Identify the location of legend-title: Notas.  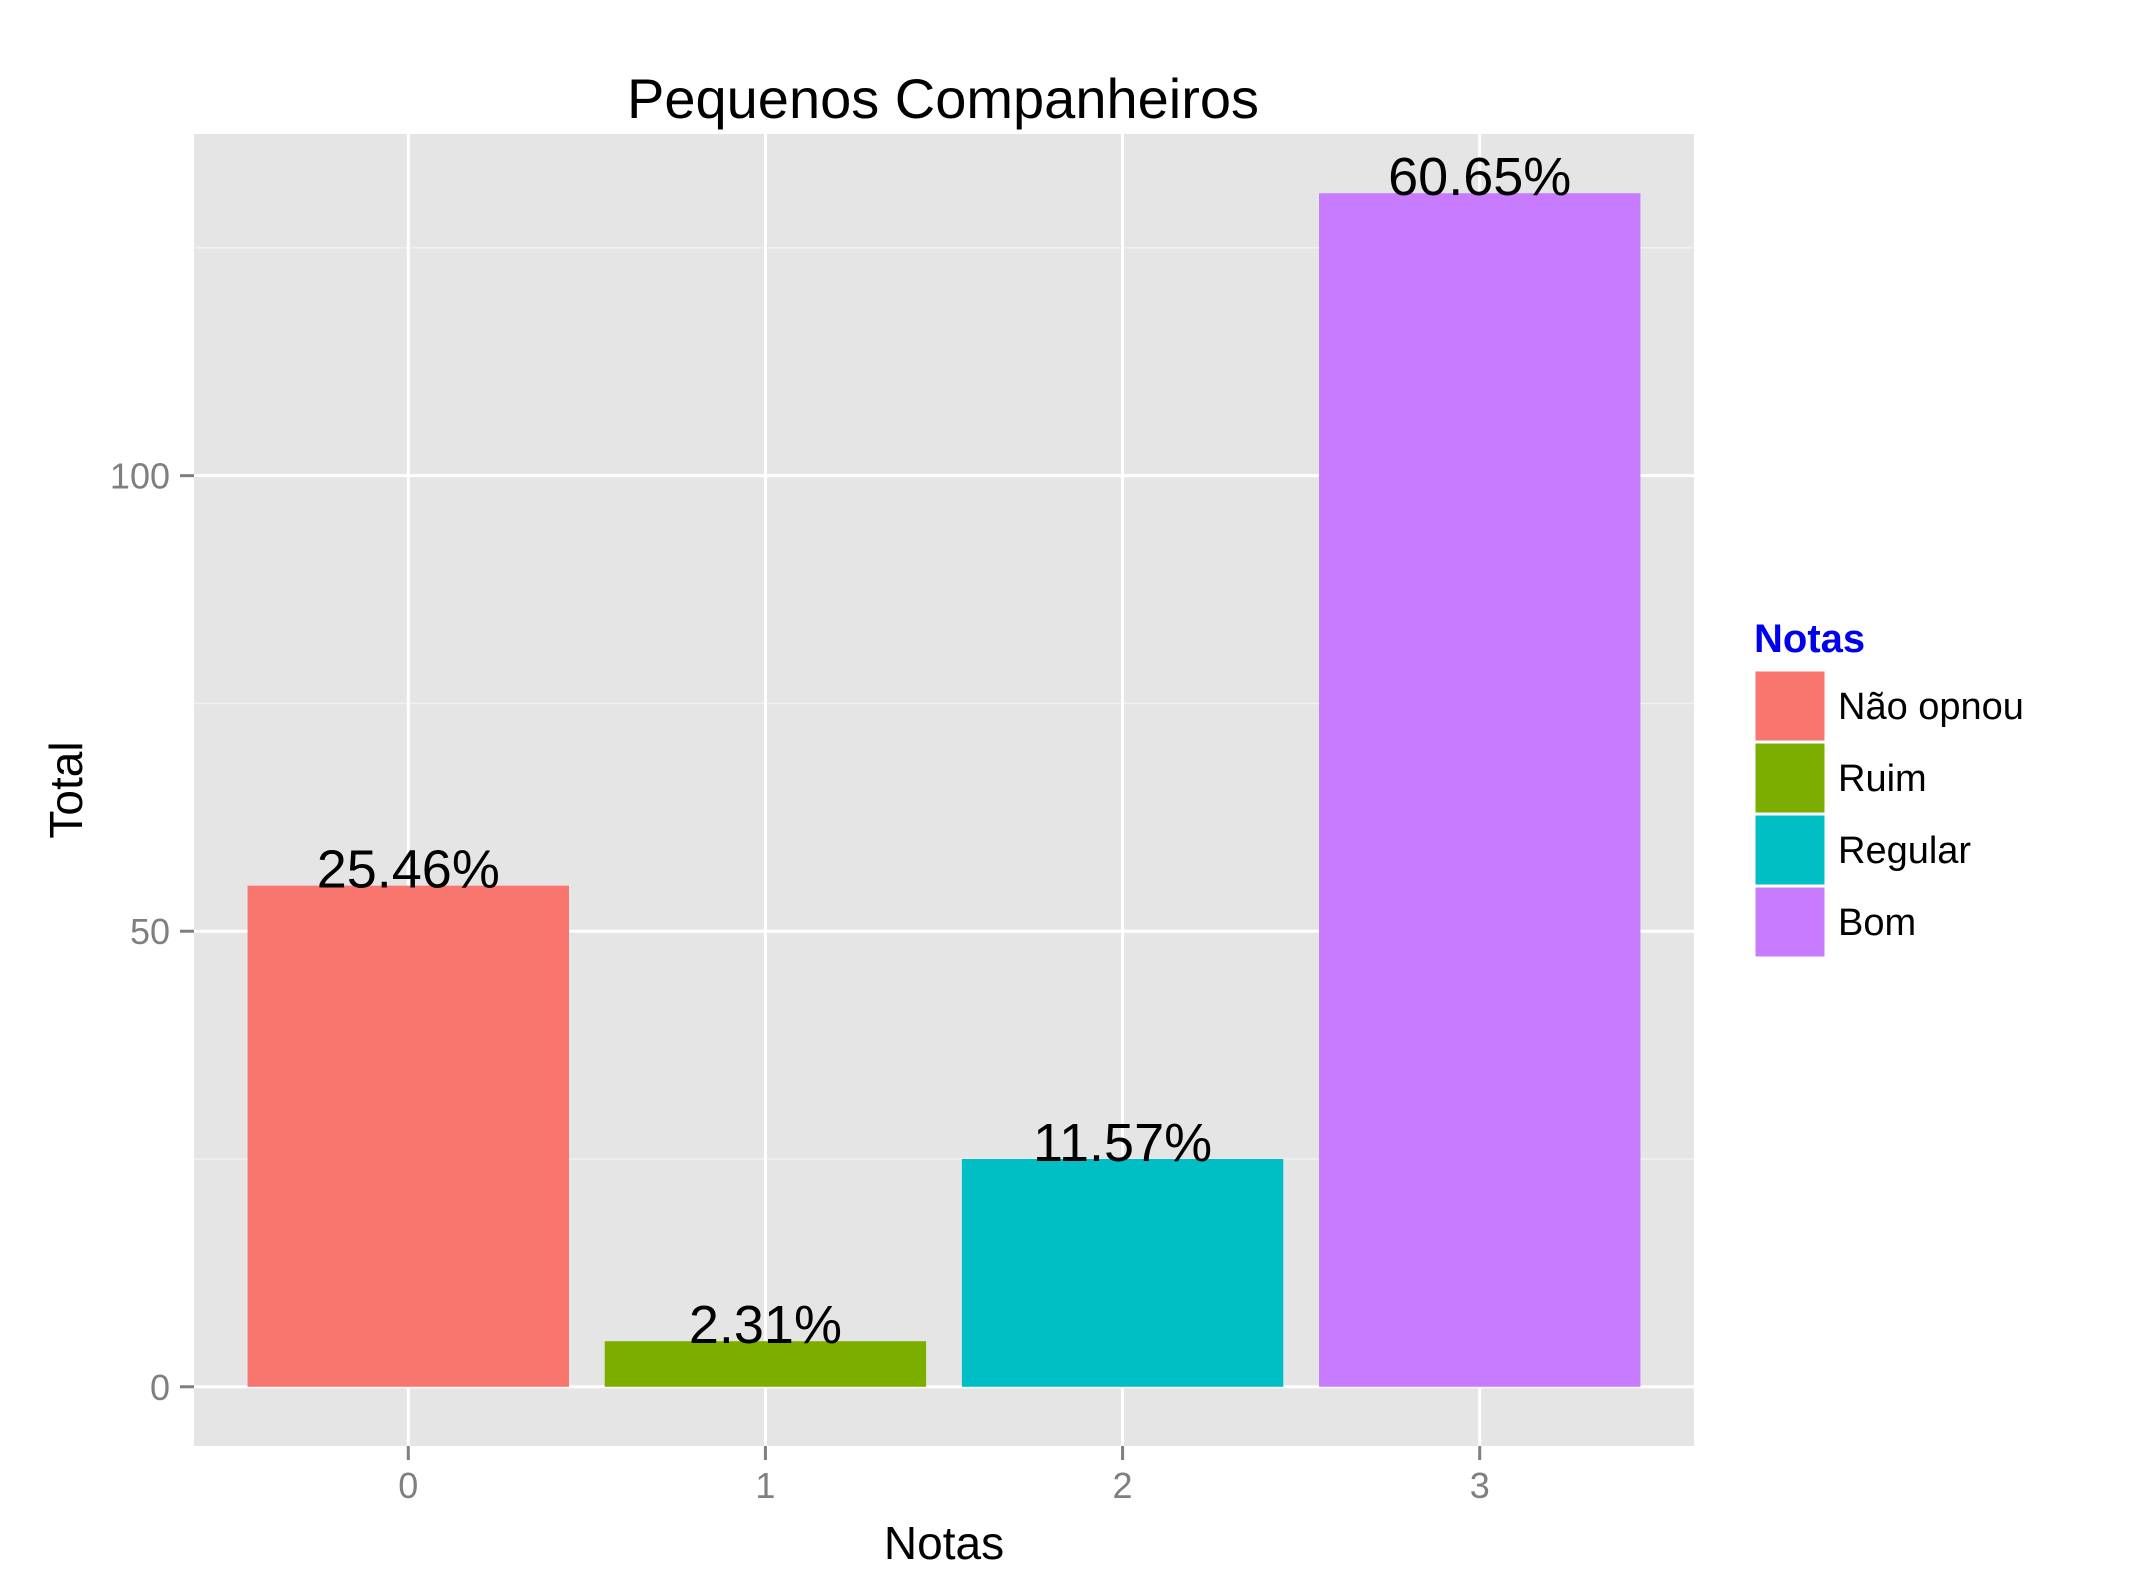
(1809, 639).